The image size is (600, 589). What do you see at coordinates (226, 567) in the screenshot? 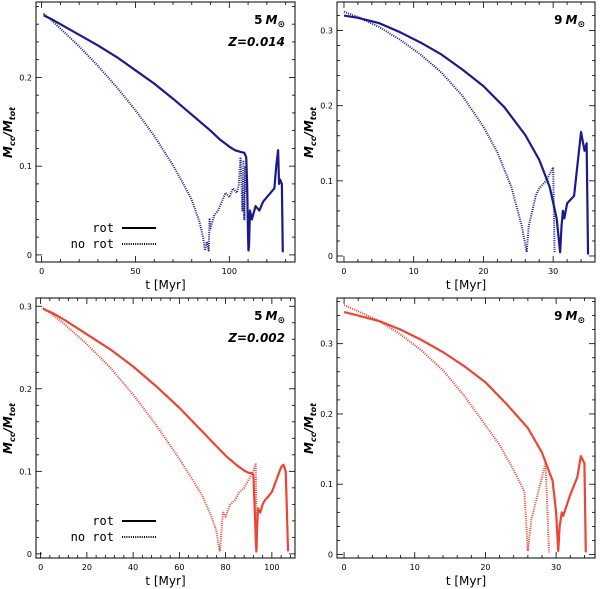
I see `x-tick-label: 80` at bounding box center [226, 567].